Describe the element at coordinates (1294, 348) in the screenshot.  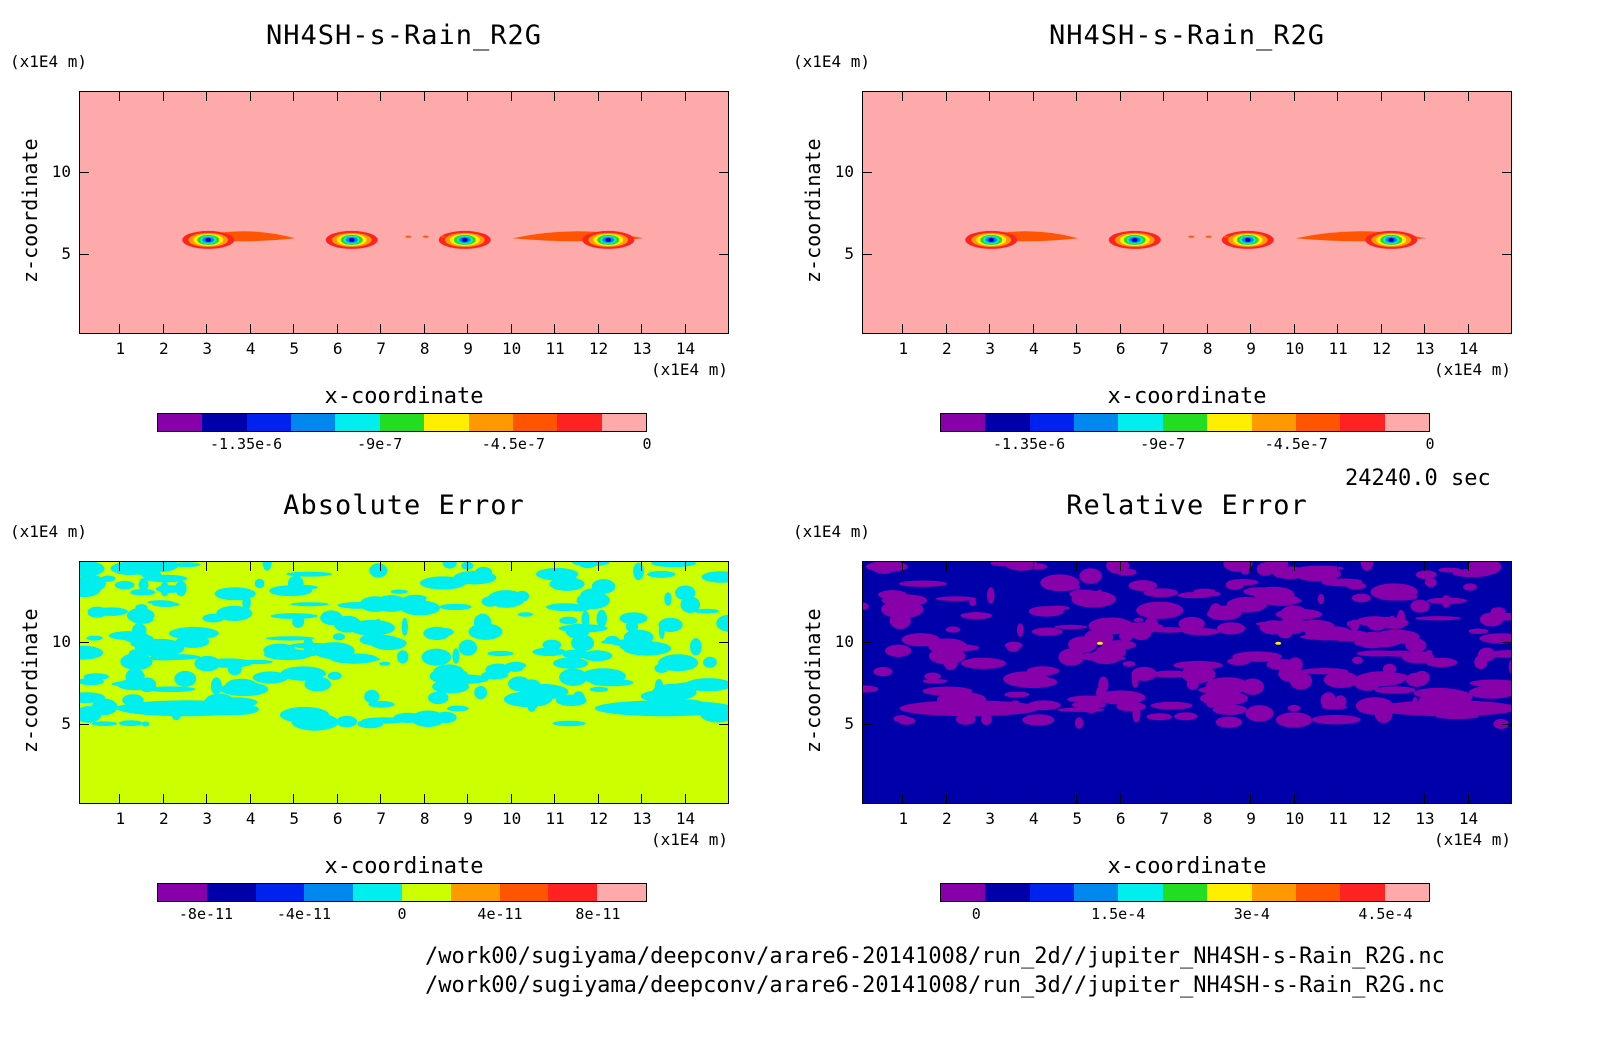
I see `x-tick-label: 10` at that location.